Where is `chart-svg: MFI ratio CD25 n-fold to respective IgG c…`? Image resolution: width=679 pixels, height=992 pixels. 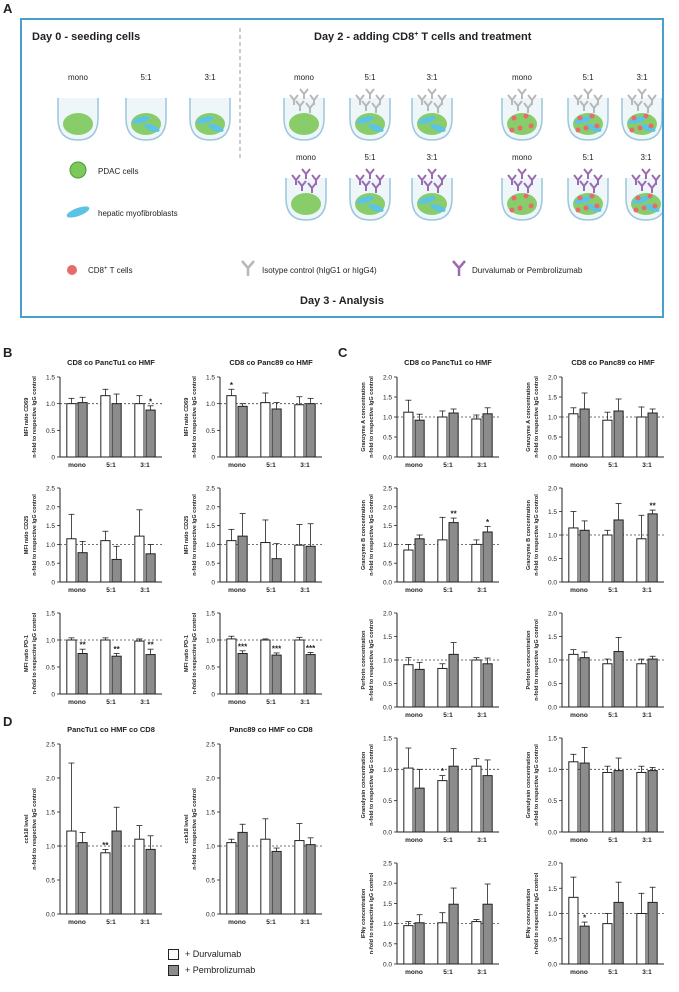 chart-svg: MFI ratio CD25 n-fold to respective IgG c… is located at coordinates (93, 540).